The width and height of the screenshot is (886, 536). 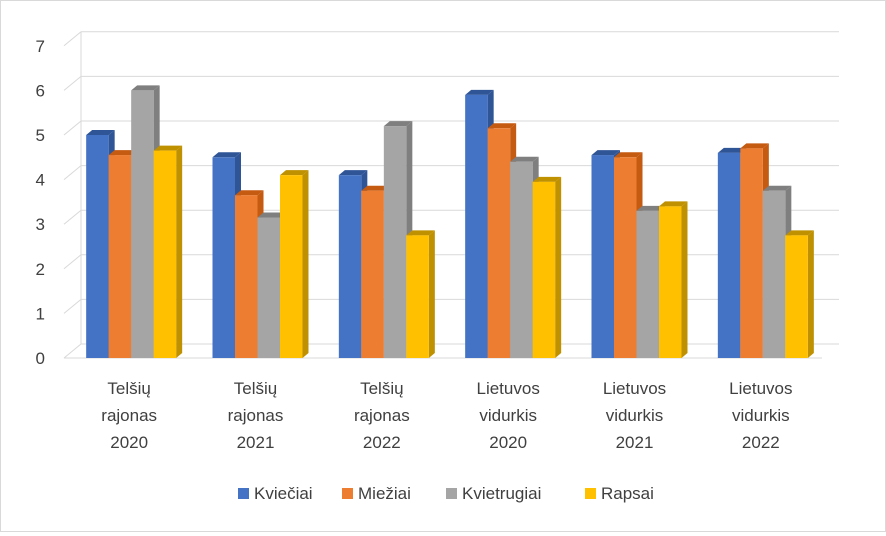 What do you see at coordinates (40, 135) in the screenshot?
I see `y-tick-label: 5` at bounding box center [40, 135].